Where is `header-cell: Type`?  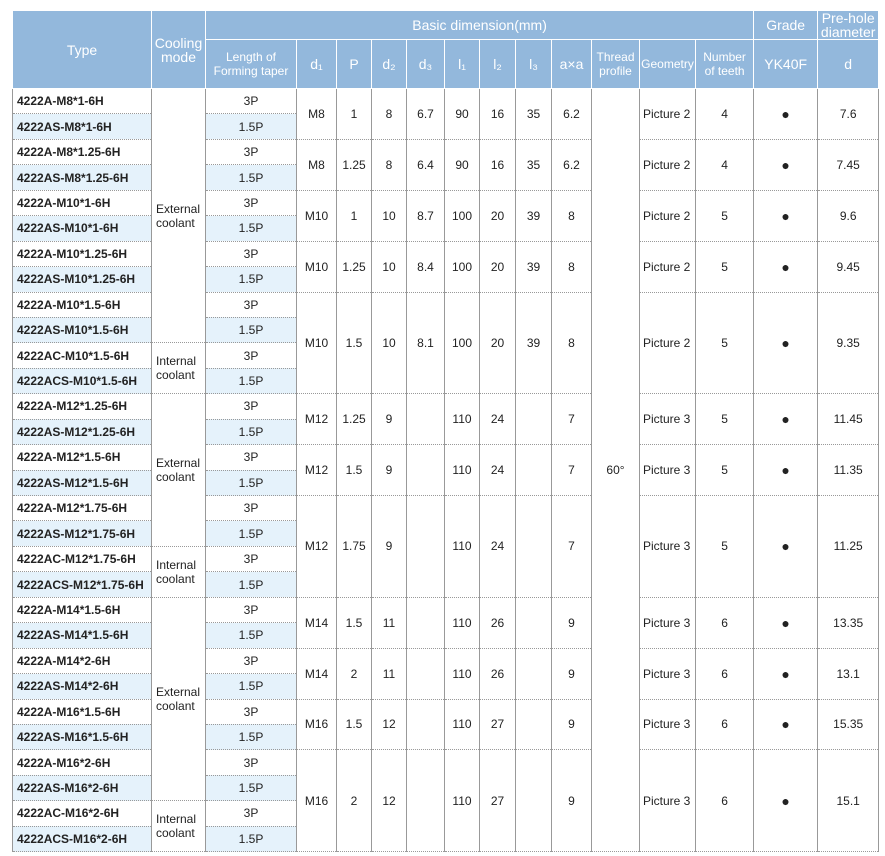
header-cell: Type is located at coordinates (82, 49).